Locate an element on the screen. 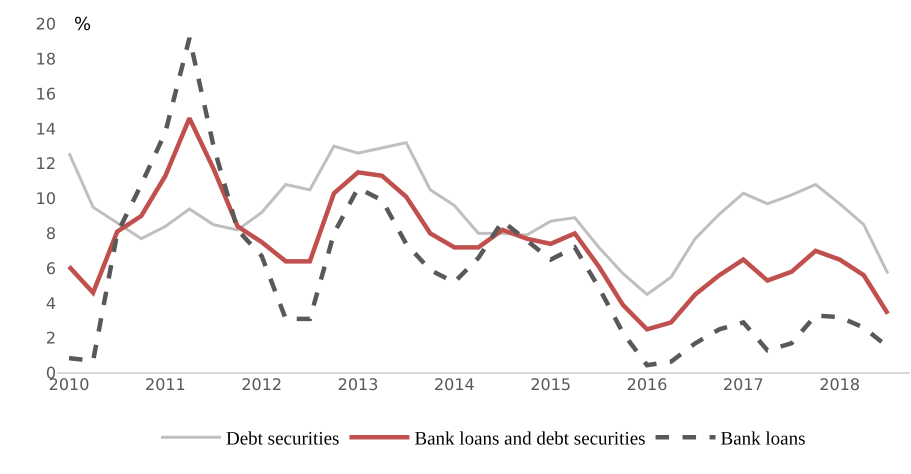 The image size is (911, 474). x-tick-label: 2011 is located at coordinates (165, 384).